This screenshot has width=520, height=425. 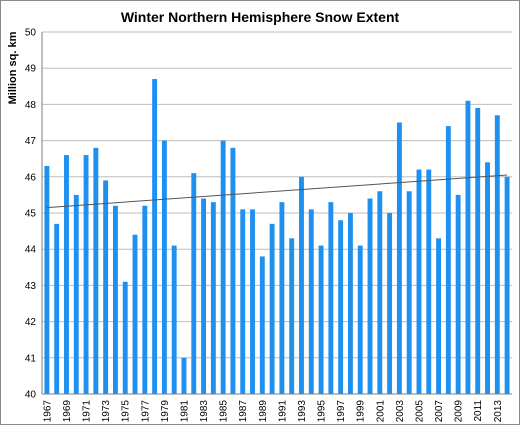 I want to click on y-axis-label: Million sq. km, so click(x=13, y=67).